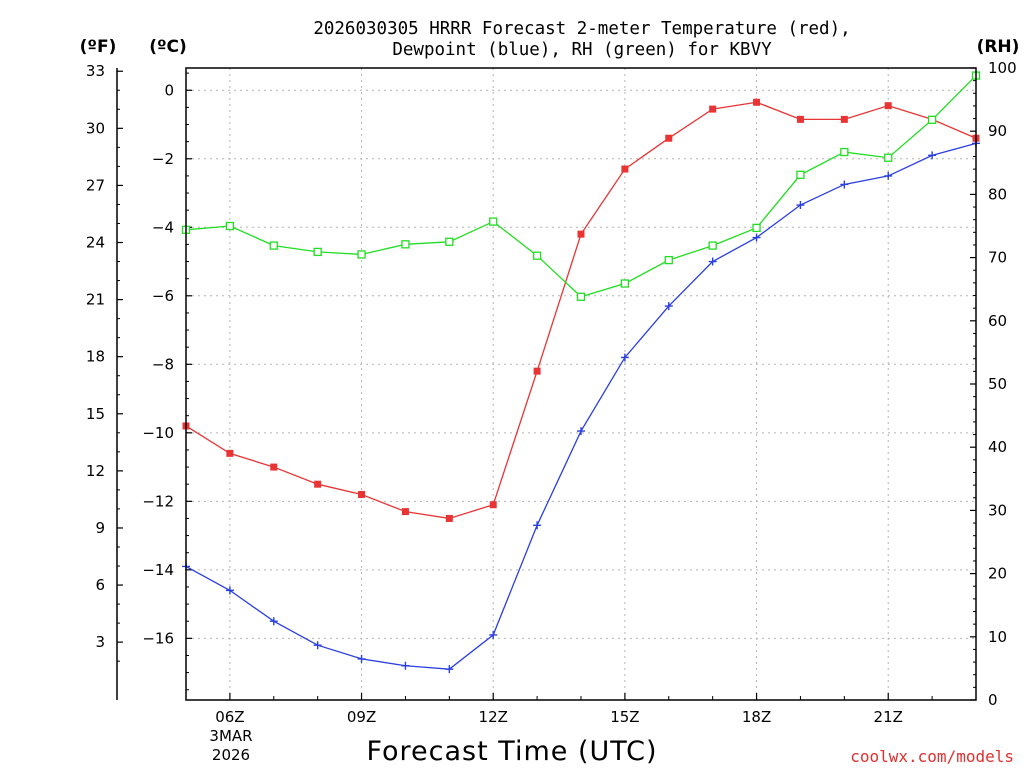 The width and height of the screenshot is (1024, 768). I want to click on x-axis-title: Forecast Time (UTC), so click(511, 751).